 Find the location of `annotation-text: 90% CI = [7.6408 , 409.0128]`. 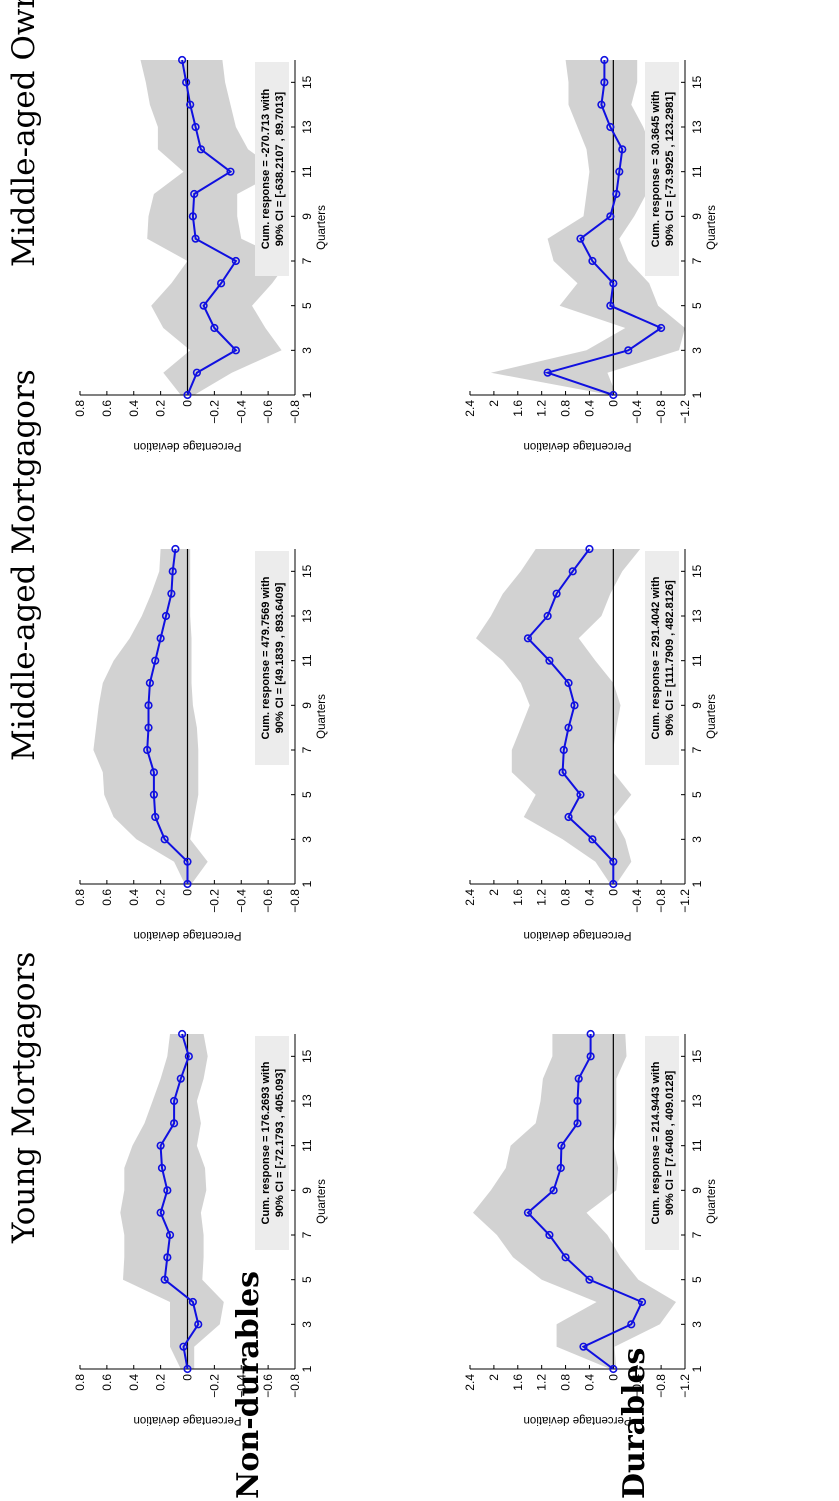

annotation-text: 90% CI = [7.6408 , 409.0128] is located at coordinates (670, 1142).